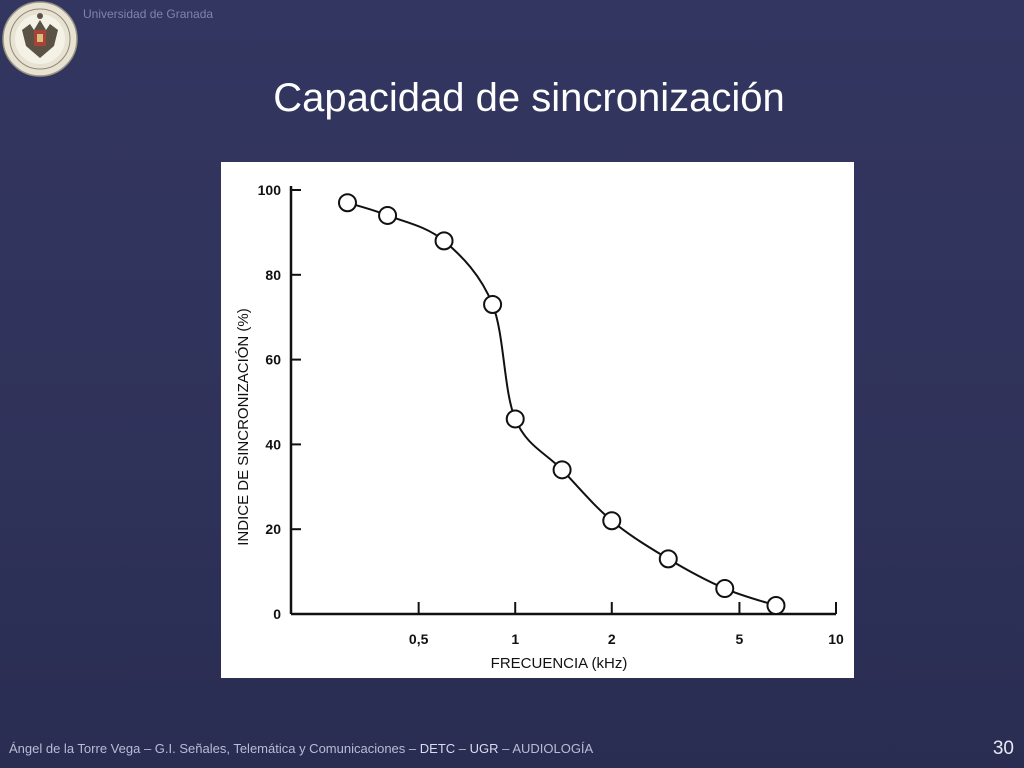 This screenshot has height=768, width=1024. I want to click on x-tick-label: 5, so click(740, 639).